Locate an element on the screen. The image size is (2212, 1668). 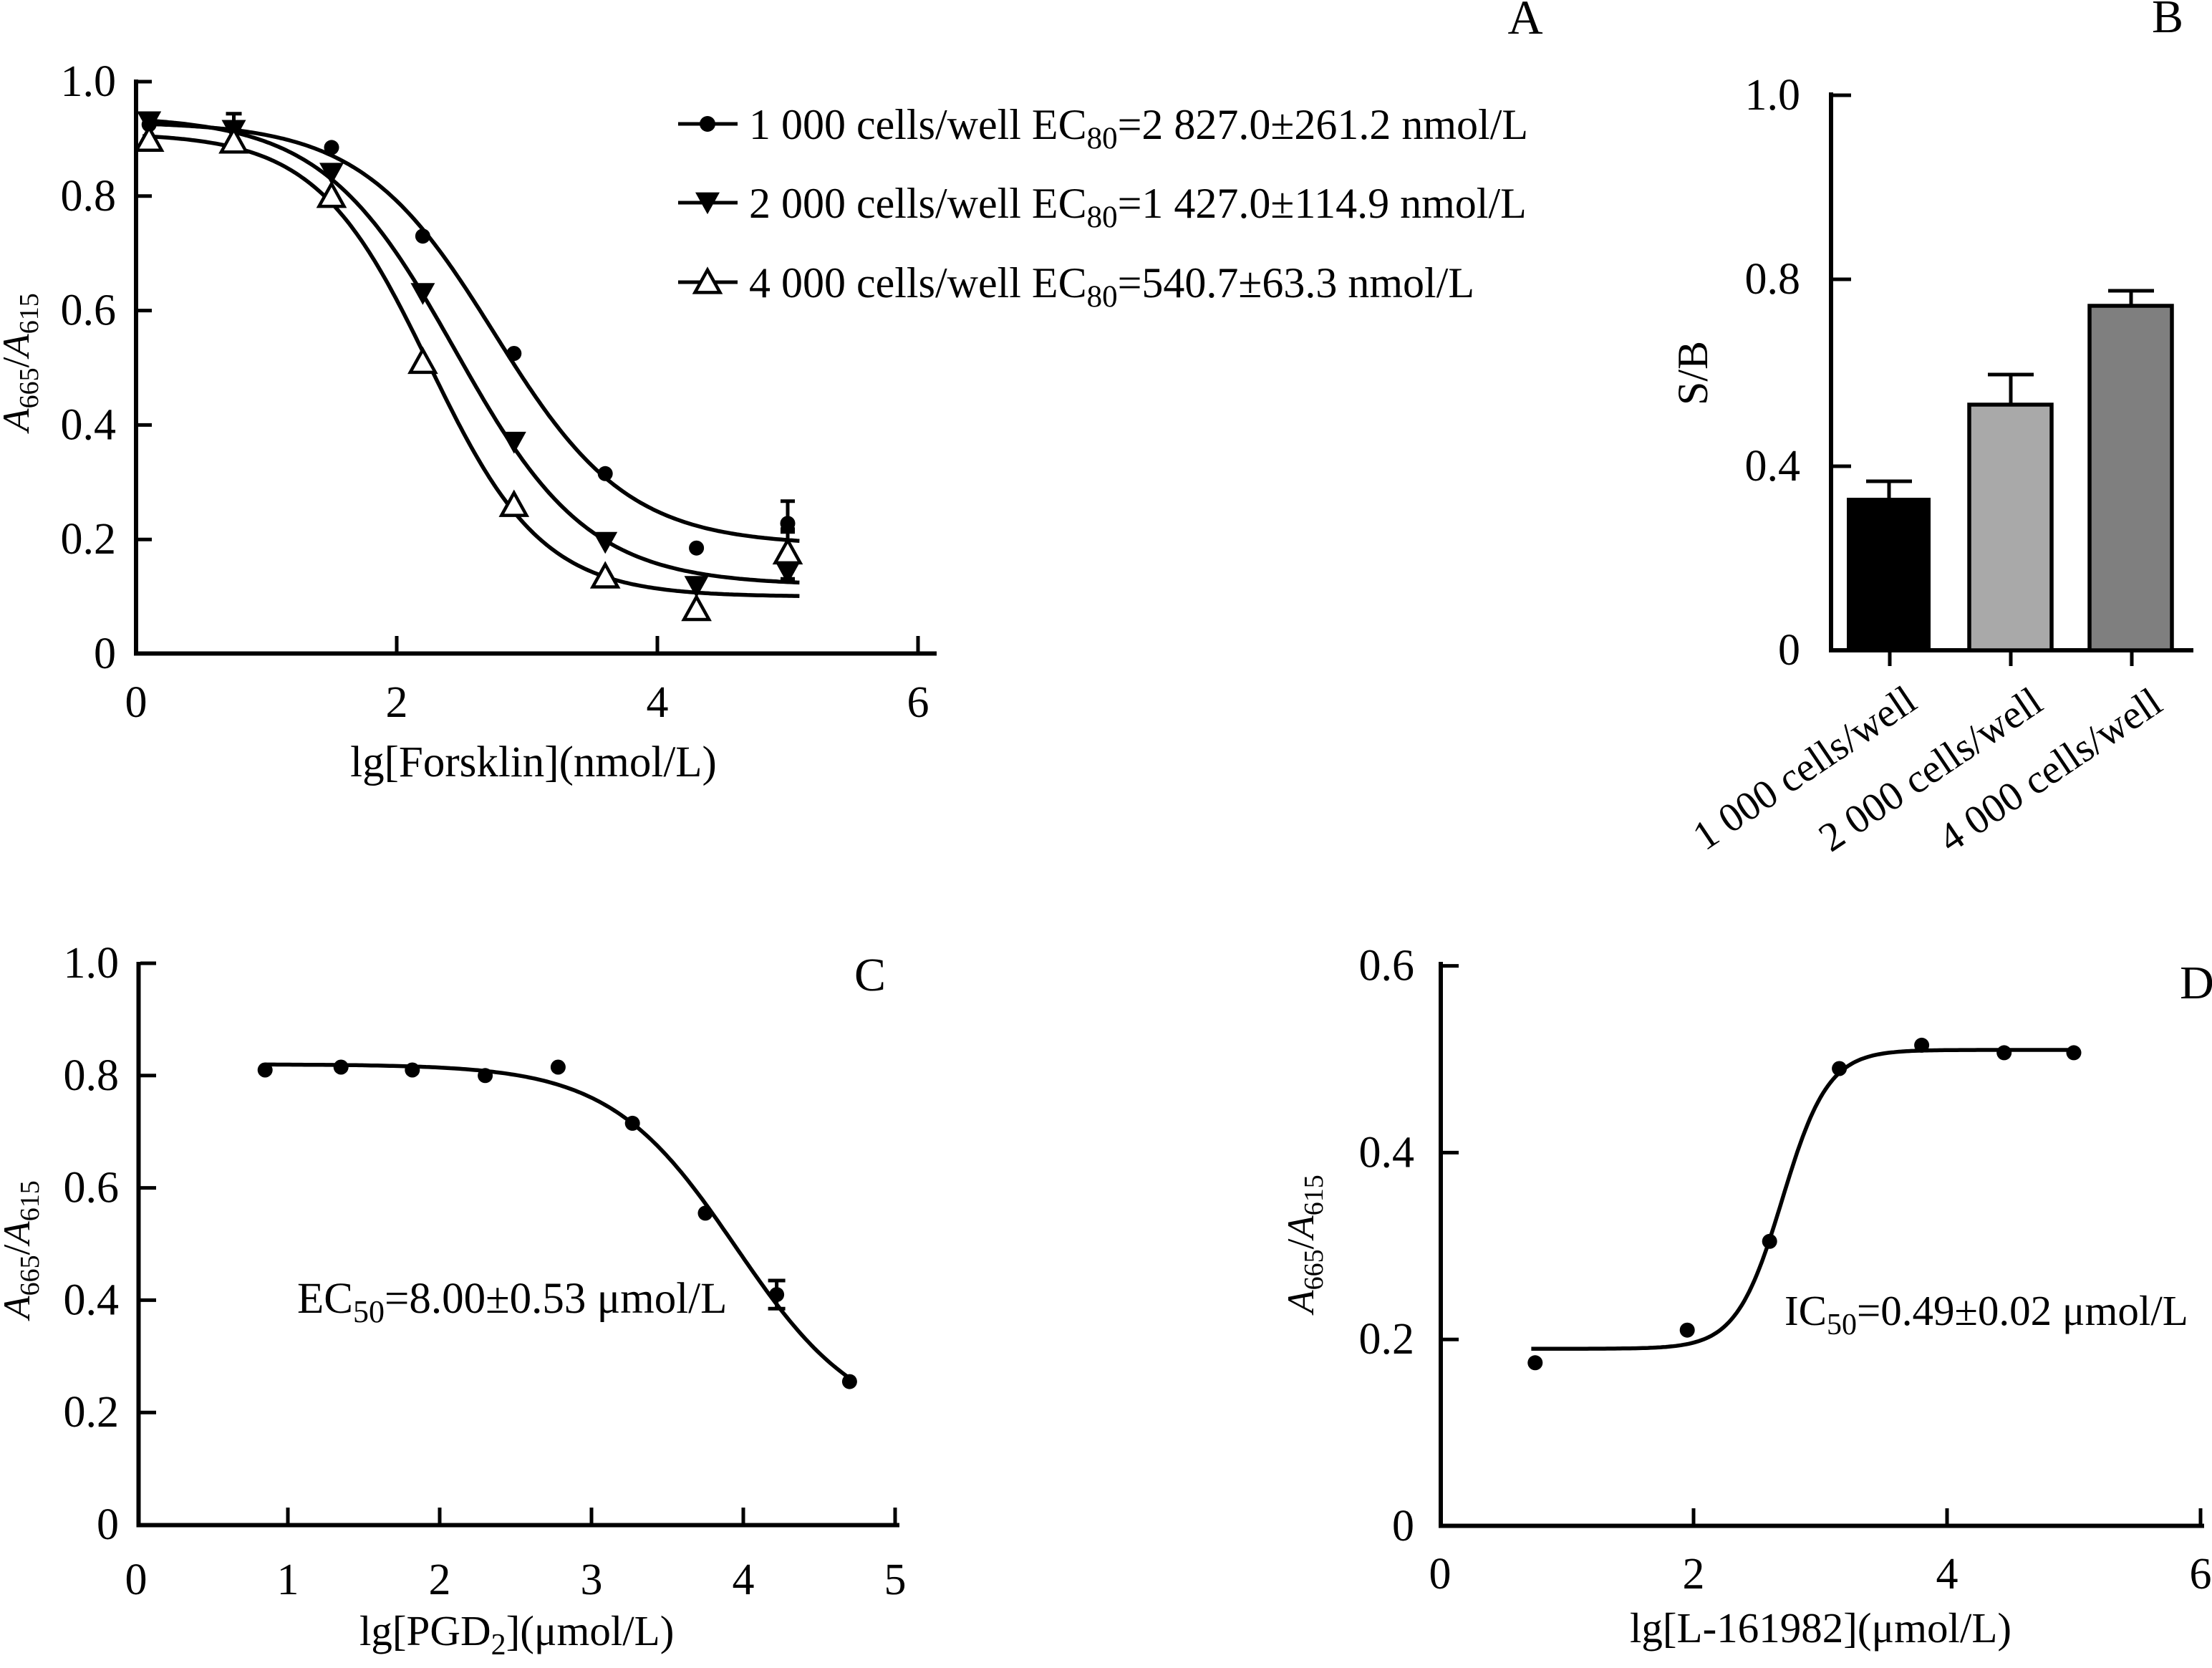
svg-text: D is located at coordinates (2196, 983).